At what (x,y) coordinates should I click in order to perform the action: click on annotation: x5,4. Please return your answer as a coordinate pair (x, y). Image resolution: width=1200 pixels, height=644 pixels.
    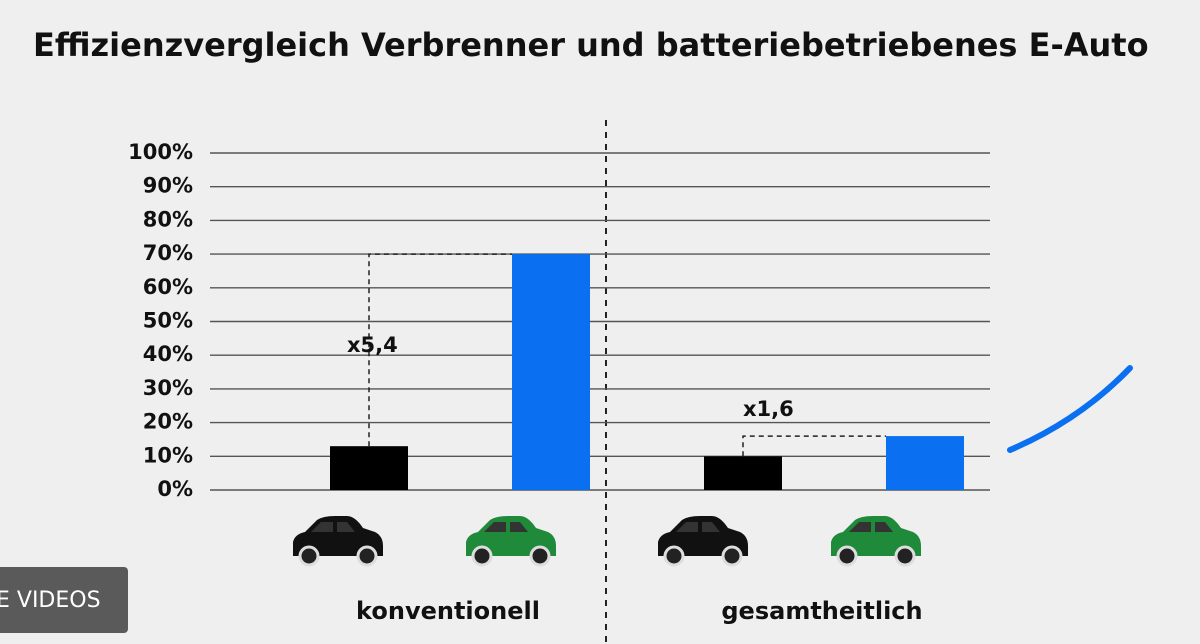
    Looking at the image, I should click on (372, 345).